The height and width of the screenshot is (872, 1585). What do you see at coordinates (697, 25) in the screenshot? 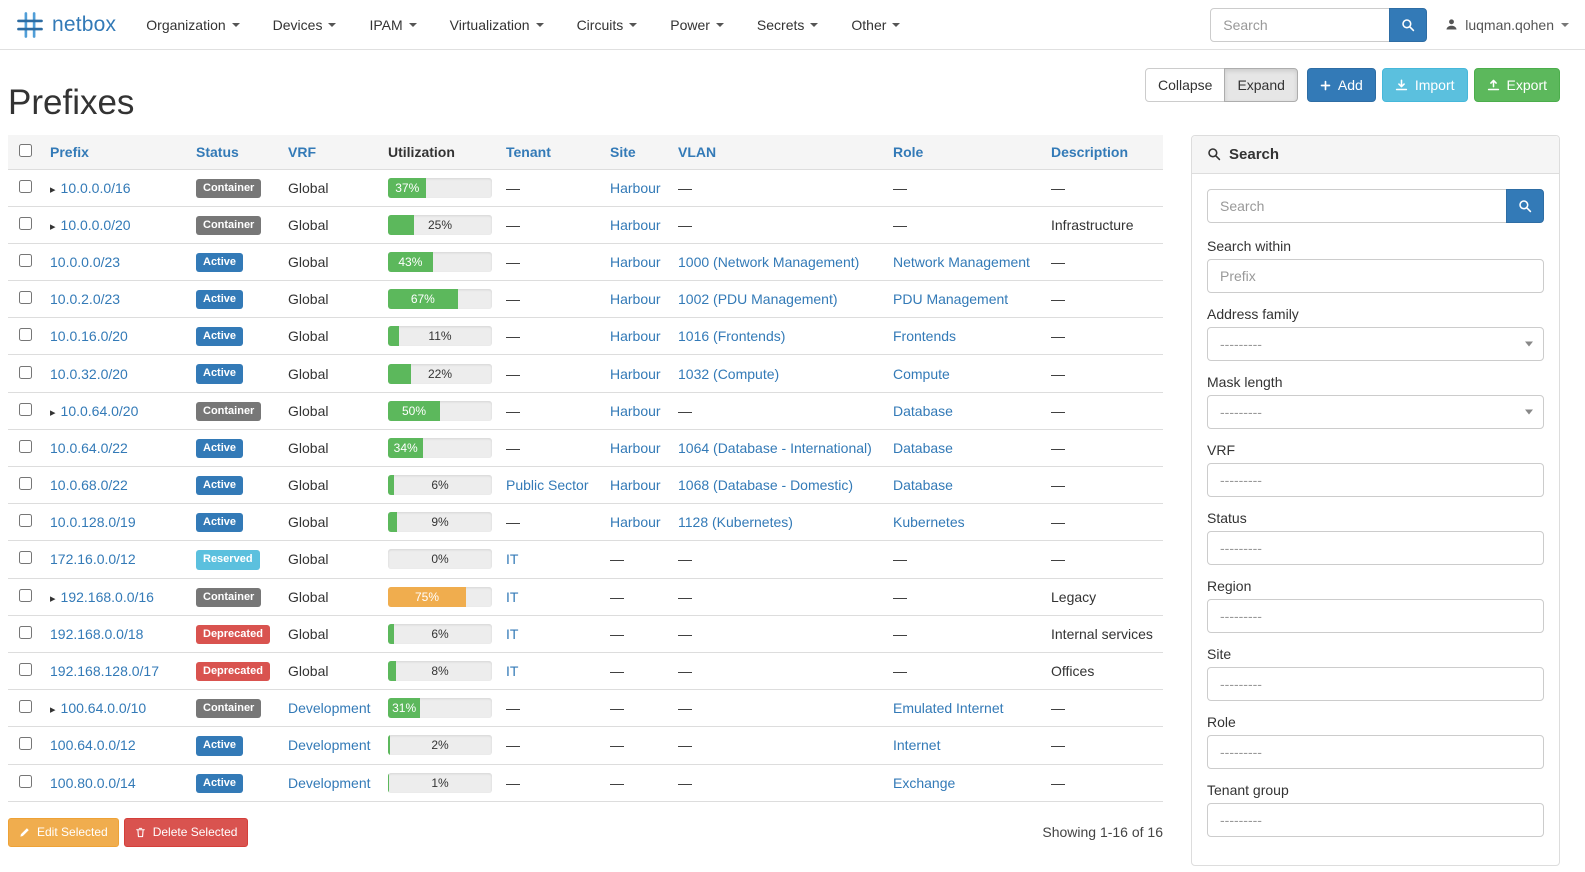
I see `nav-item-power: Power` at bounding box center [697, 25].